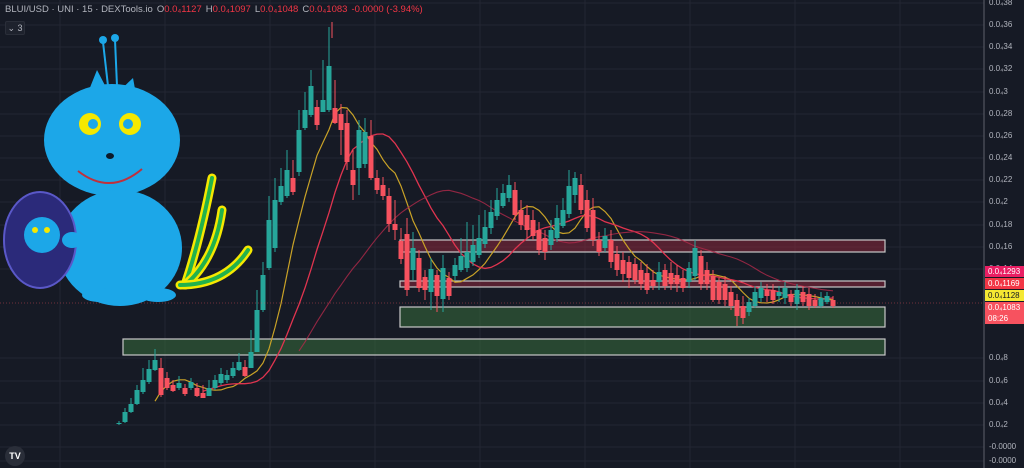 Image resolution: width=1024 pixels, height=468 pixels. I want to click on price-tag: 0.0₄1169, so click(1004, 283).